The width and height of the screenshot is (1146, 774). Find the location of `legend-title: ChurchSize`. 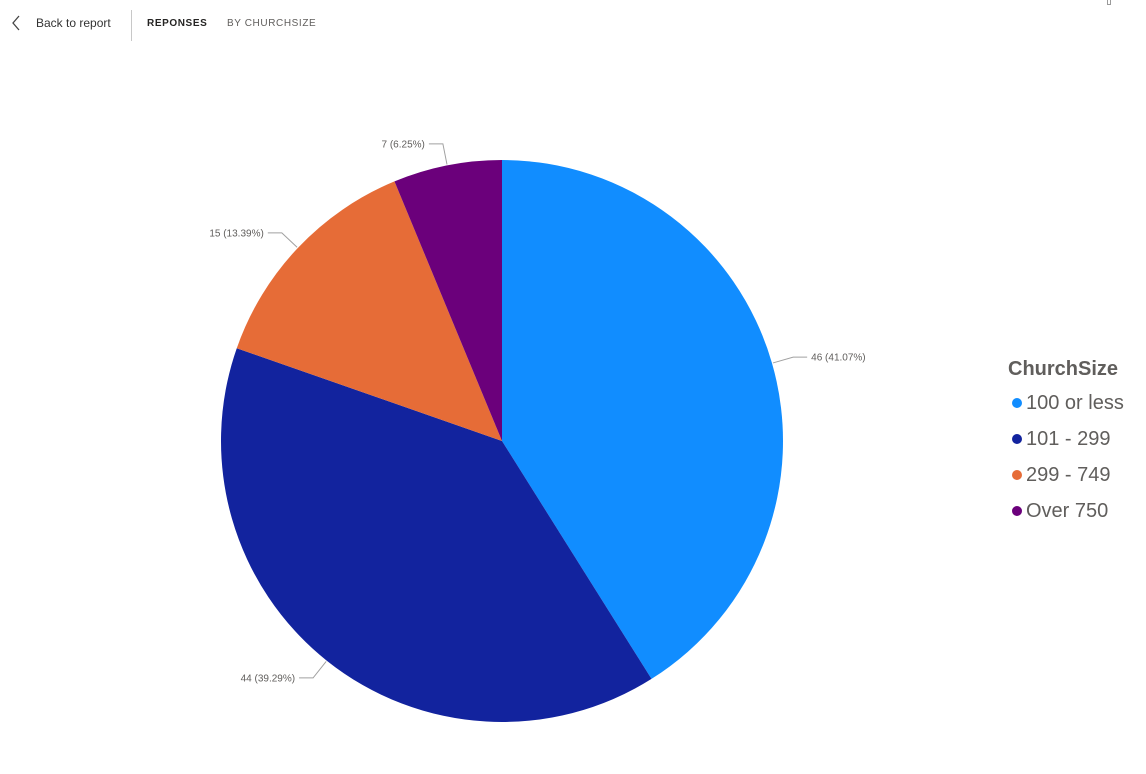

legend-title: ChurchSize is located at coordinates (1063, 369).